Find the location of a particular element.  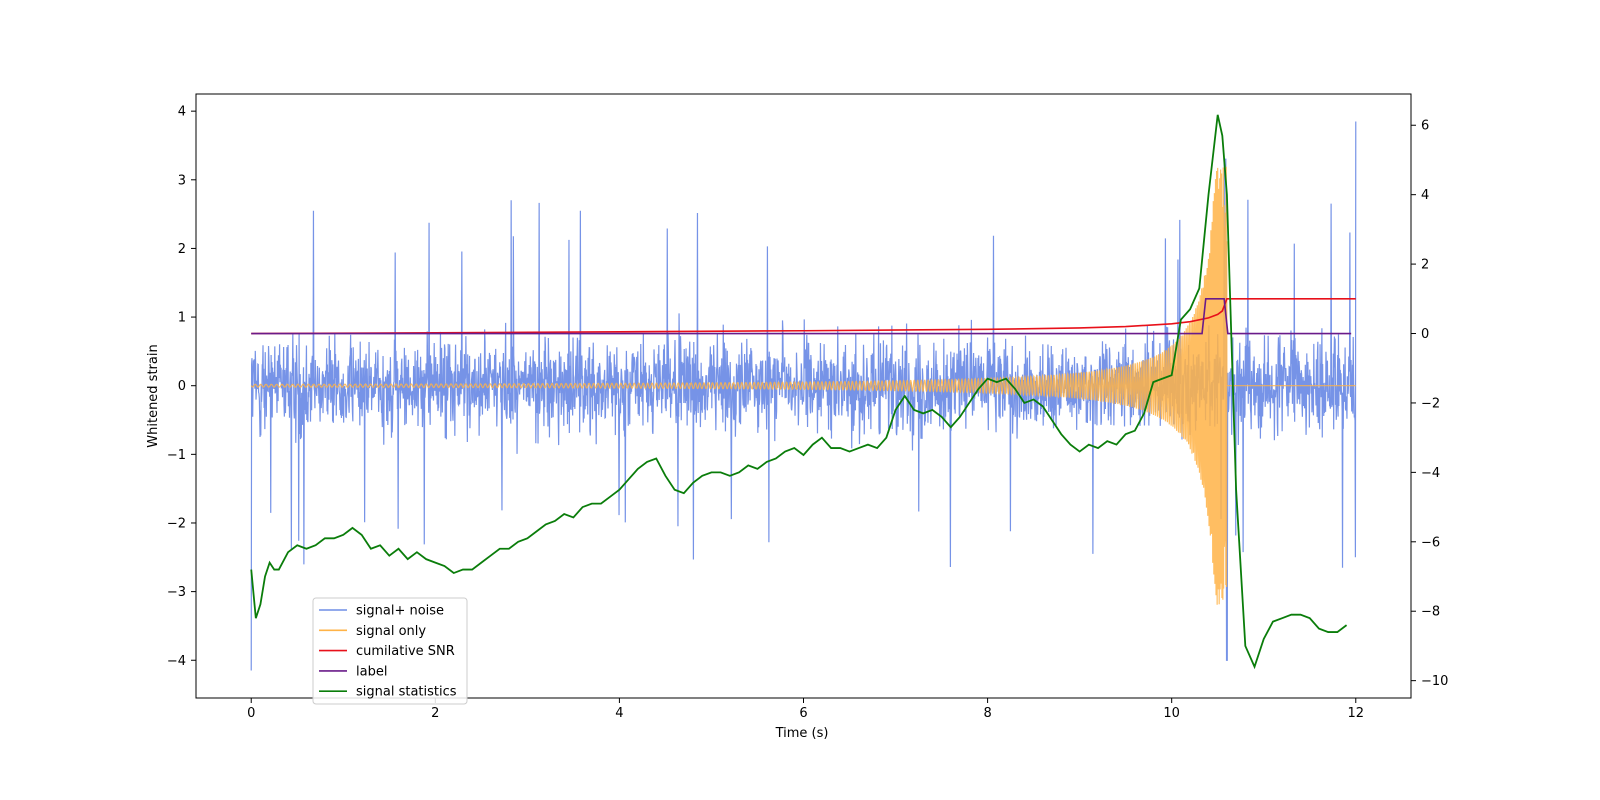

y-tick-label: 1 is located at coordinates (182, 318).